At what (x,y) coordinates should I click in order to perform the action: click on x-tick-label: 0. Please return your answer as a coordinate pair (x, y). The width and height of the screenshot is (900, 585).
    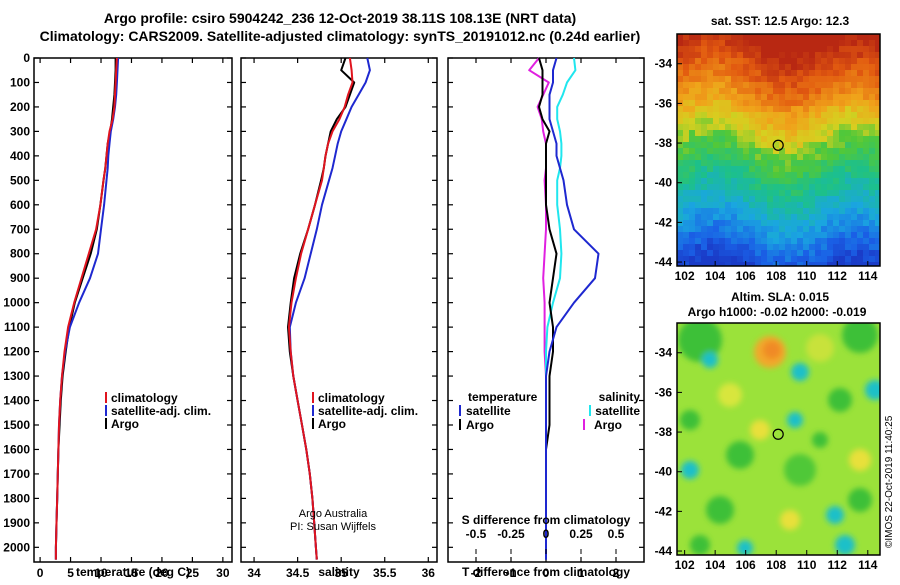
    Looking at the image, I should click on (40, 573).